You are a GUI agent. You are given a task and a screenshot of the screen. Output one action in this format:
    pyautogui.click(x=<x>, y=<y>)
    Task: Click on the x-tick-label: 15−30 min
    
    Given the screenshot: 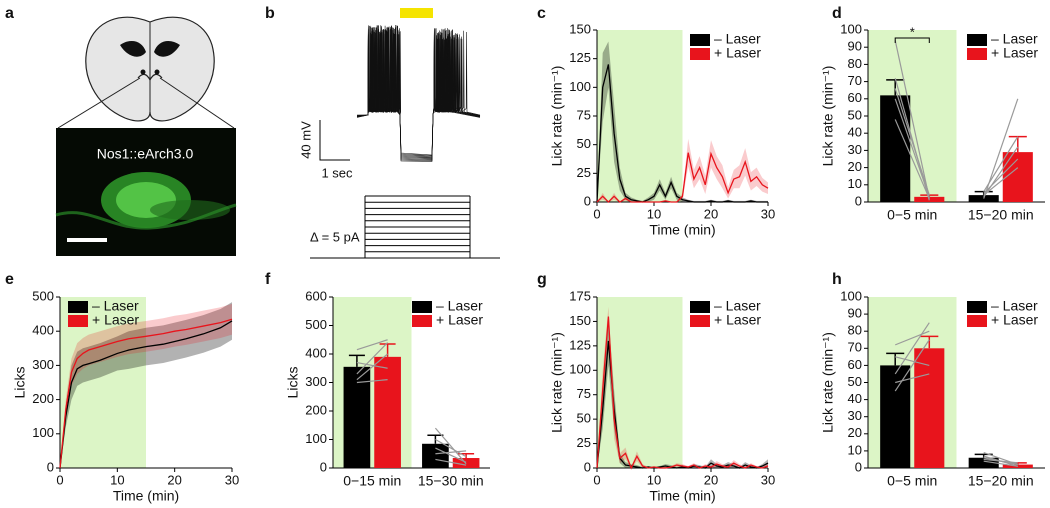 What is the action you would take?
    pyautogui.click(x=451, y=481)
    